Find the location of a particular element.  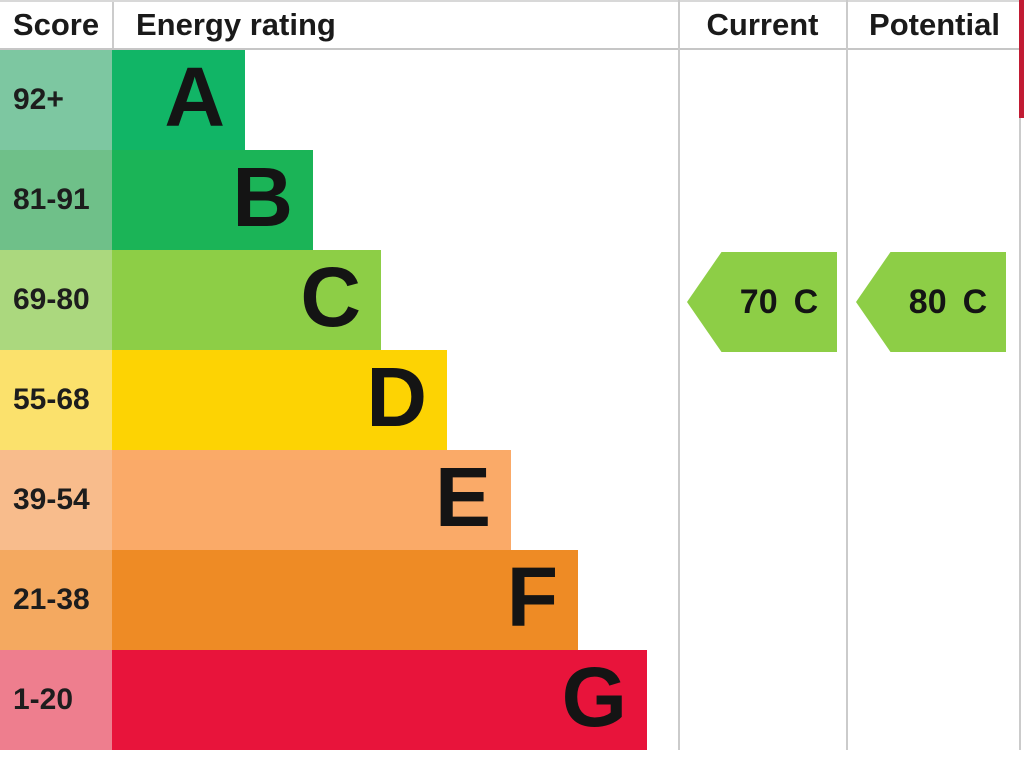

potential-rating-value: 80 is located at coordinates (927, 301).